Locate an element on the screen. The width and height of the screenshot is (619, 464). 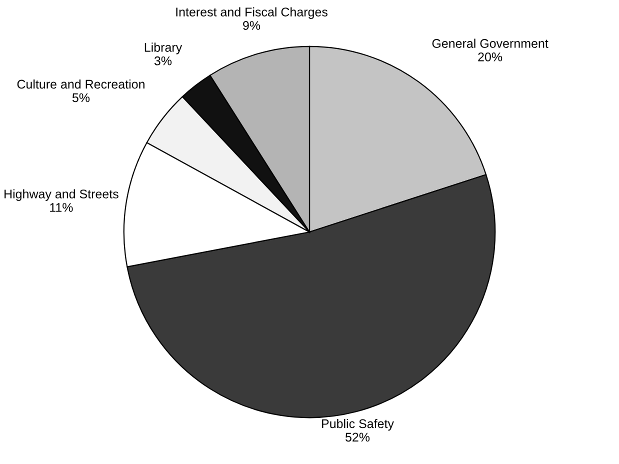
slice-label: Interest and Fiscal Charges is located at coordinates (252, 13).